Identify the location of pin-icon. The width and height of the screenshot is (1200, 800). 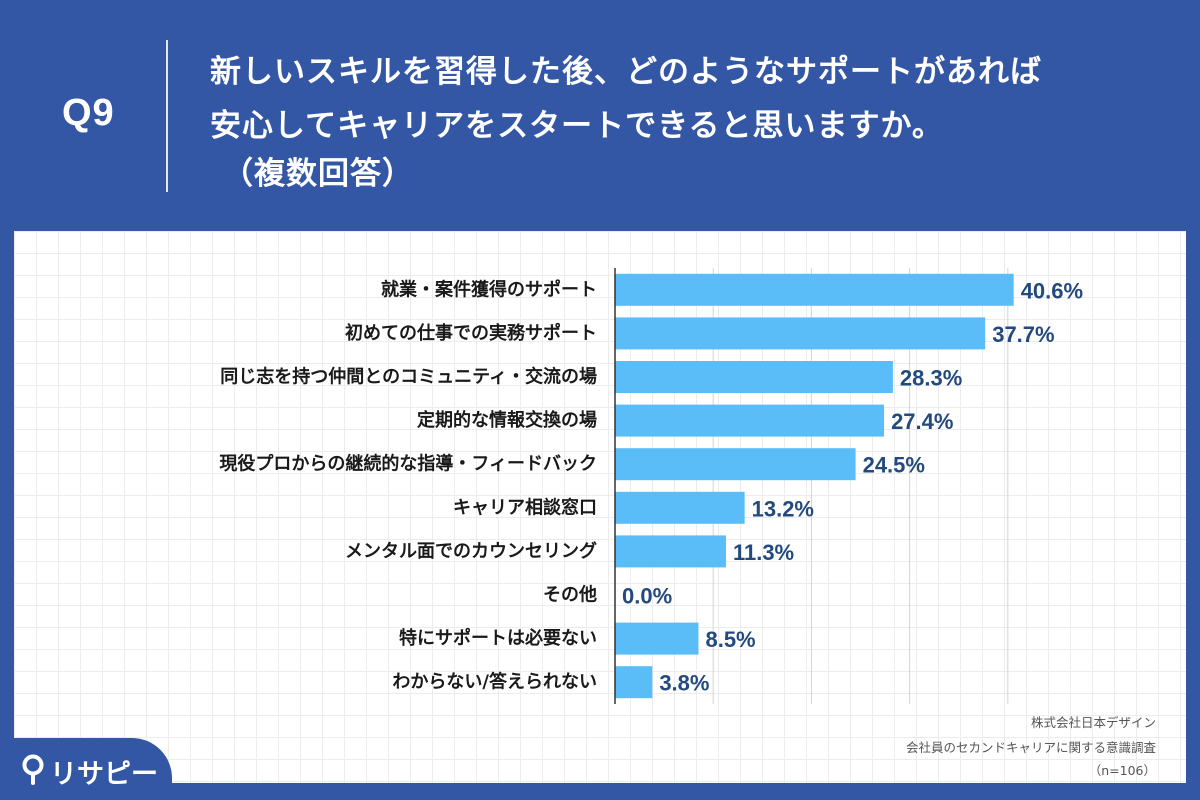
(33, 769).